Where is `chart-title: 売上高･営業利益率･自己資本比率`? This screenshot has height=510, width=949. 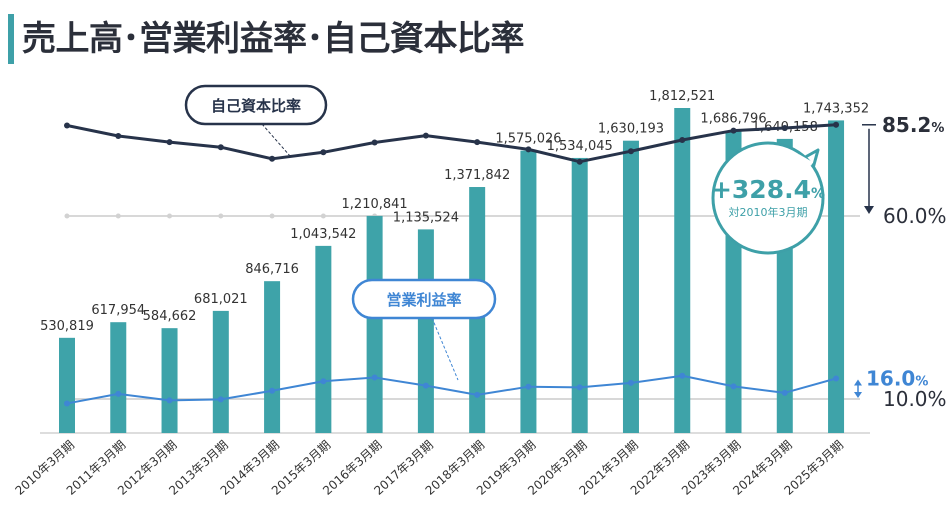 chart-title: 売上高･営業利益率･自己資本比率 is located at coordinates (273, 39).